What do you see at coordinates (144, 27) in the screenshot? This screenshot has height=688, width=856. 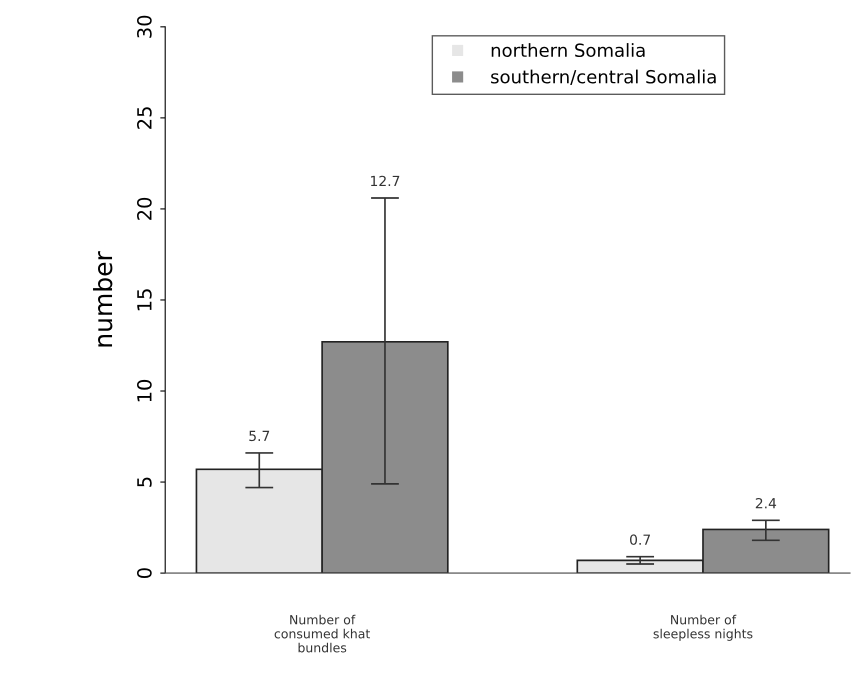 I see `y-tick-label: 30` at bounding box center [144, 27].